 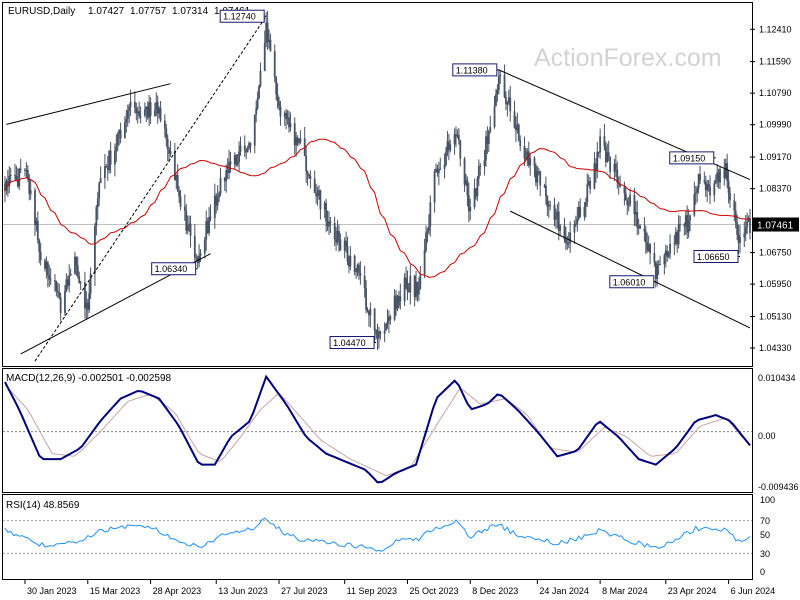 What do you see at coordinates (115, 591) in the screenshot?
I see `date-tick-label: 15 Mar 2023` at bounding box center [115, 591].